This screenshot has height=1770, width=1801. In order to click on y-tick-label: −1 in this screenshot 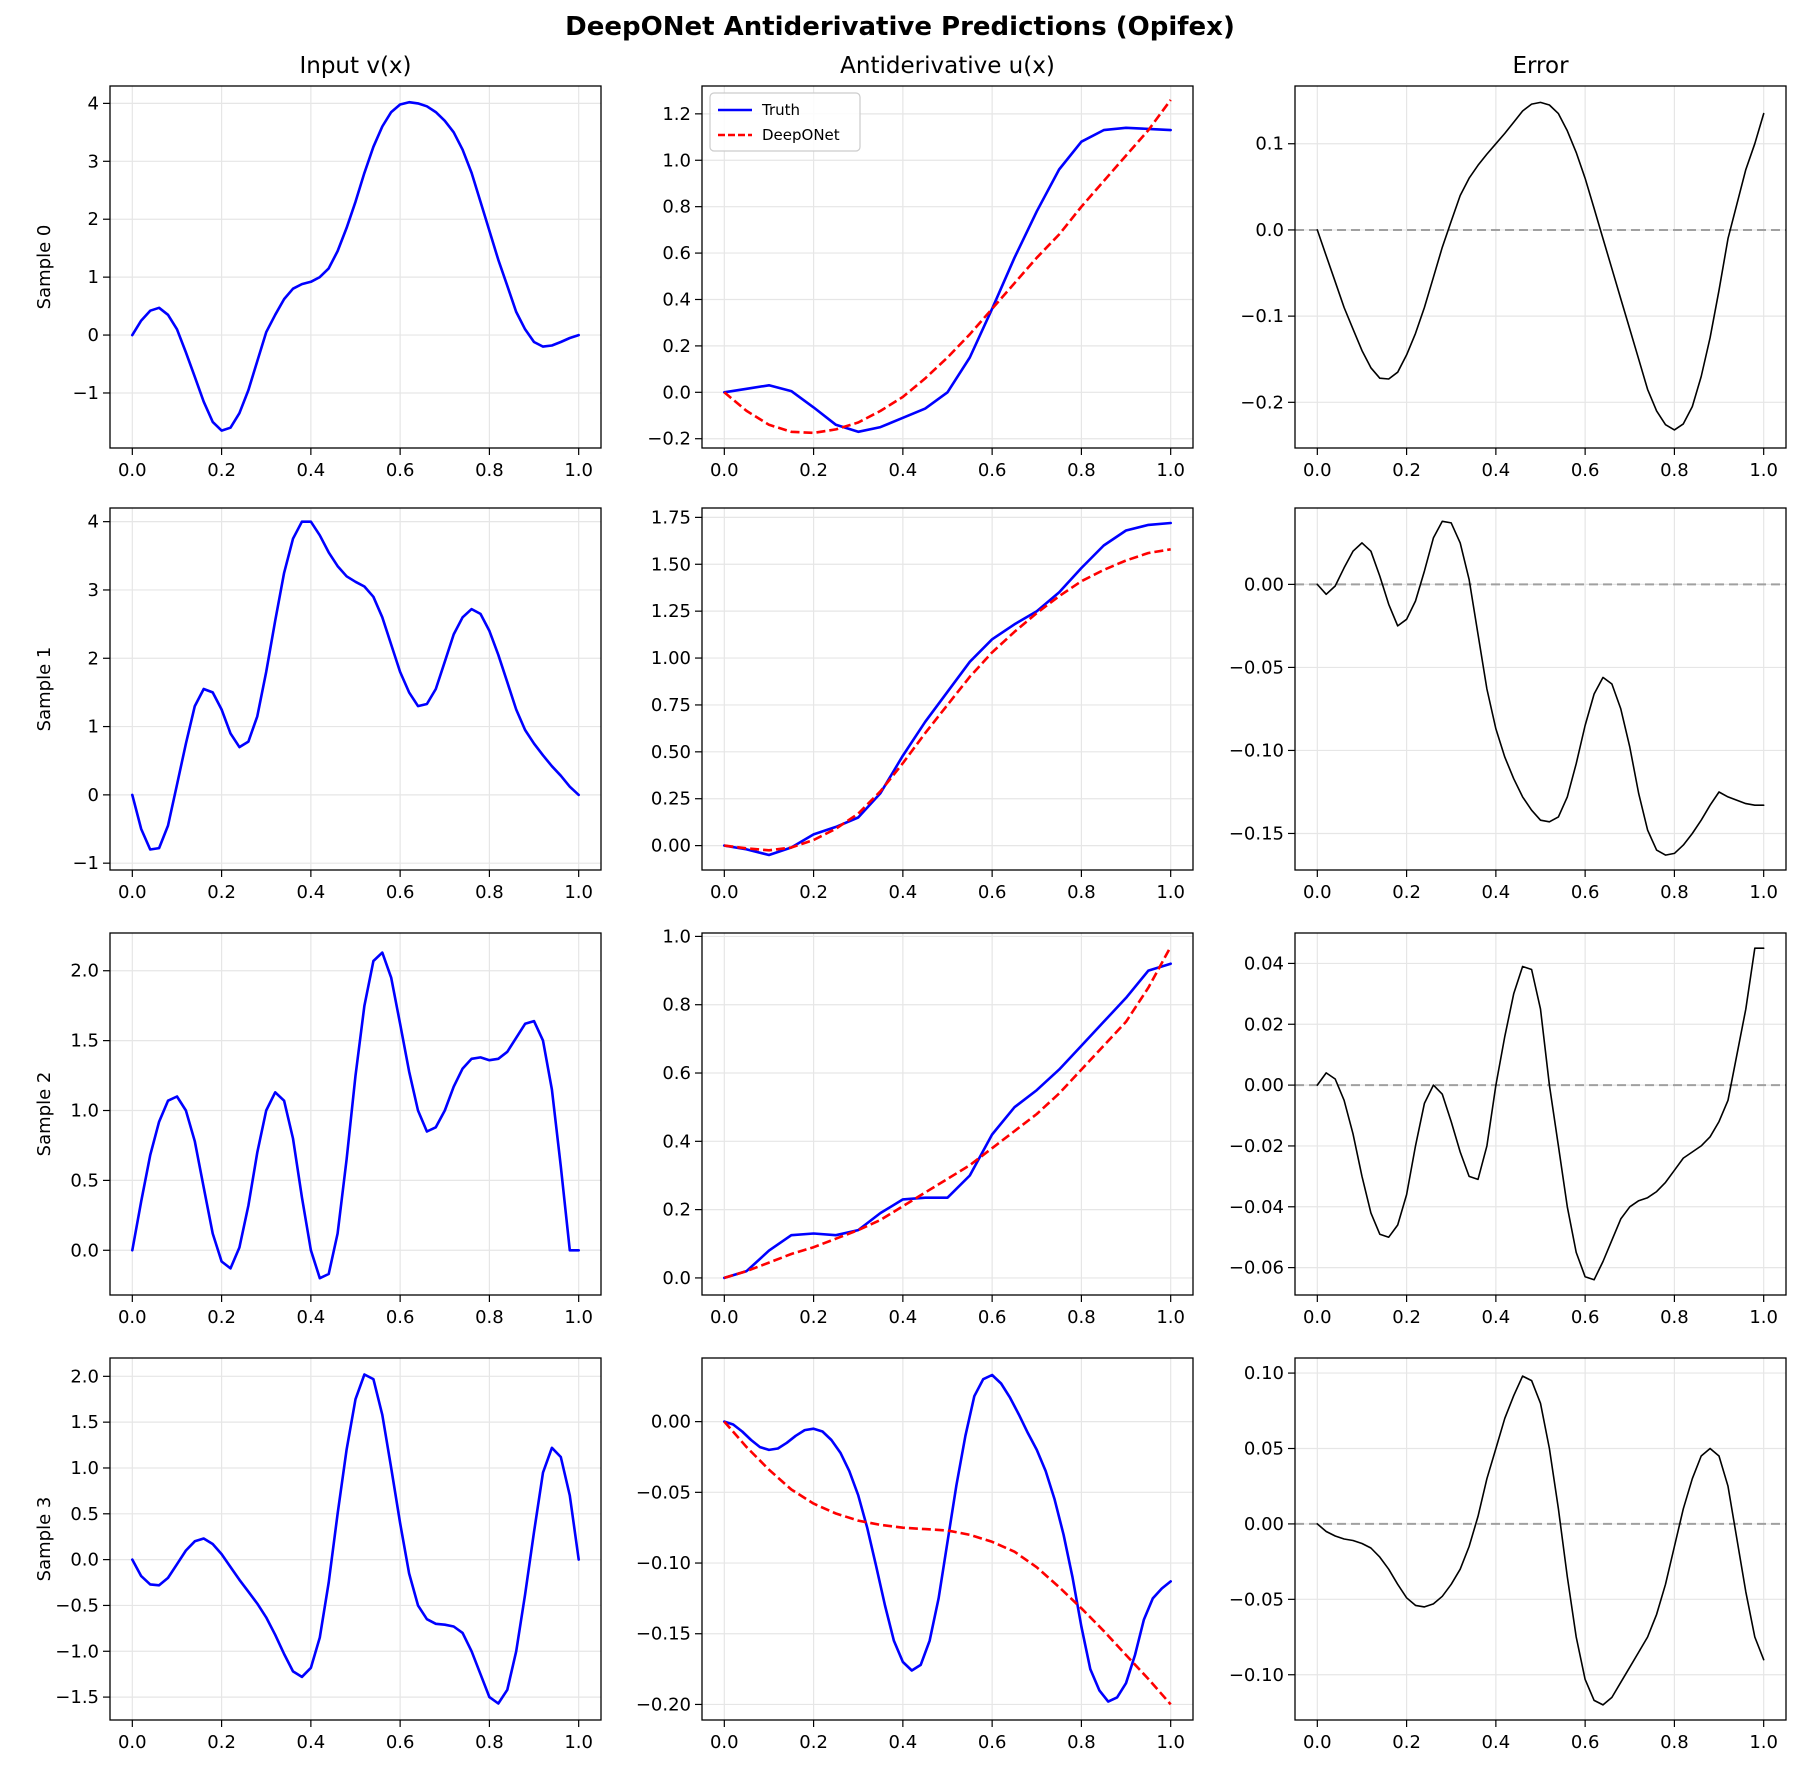, I will do `click(85, 863)`.